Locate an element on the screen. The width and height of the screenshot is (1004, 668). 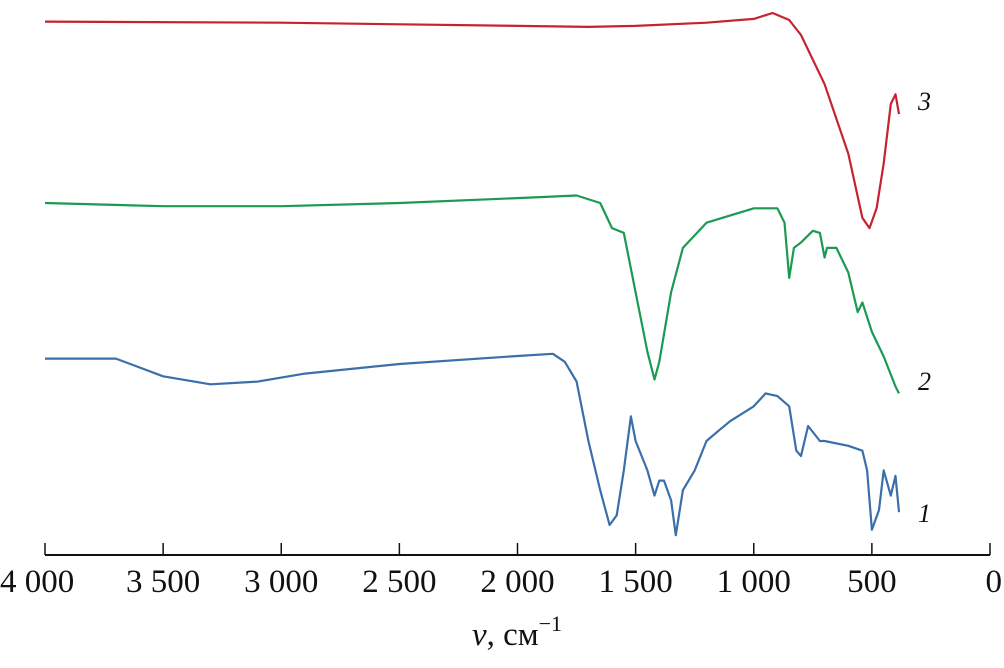
x-tick-label: 3 500 is located at coordinates (163, 582).